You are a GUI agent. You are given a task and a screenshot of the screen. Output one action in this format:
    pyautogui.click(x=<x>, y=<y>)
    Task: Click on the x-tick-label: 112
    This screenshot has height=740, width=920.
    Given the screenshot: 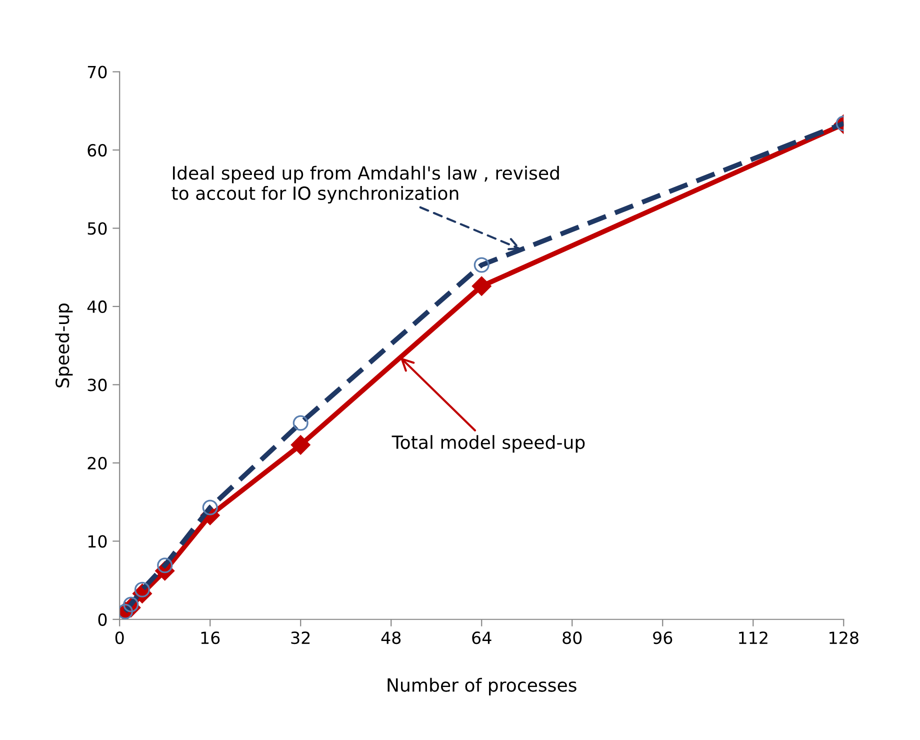 What is the action you would take?
    pyautogui.click(x=753, y=637)
    